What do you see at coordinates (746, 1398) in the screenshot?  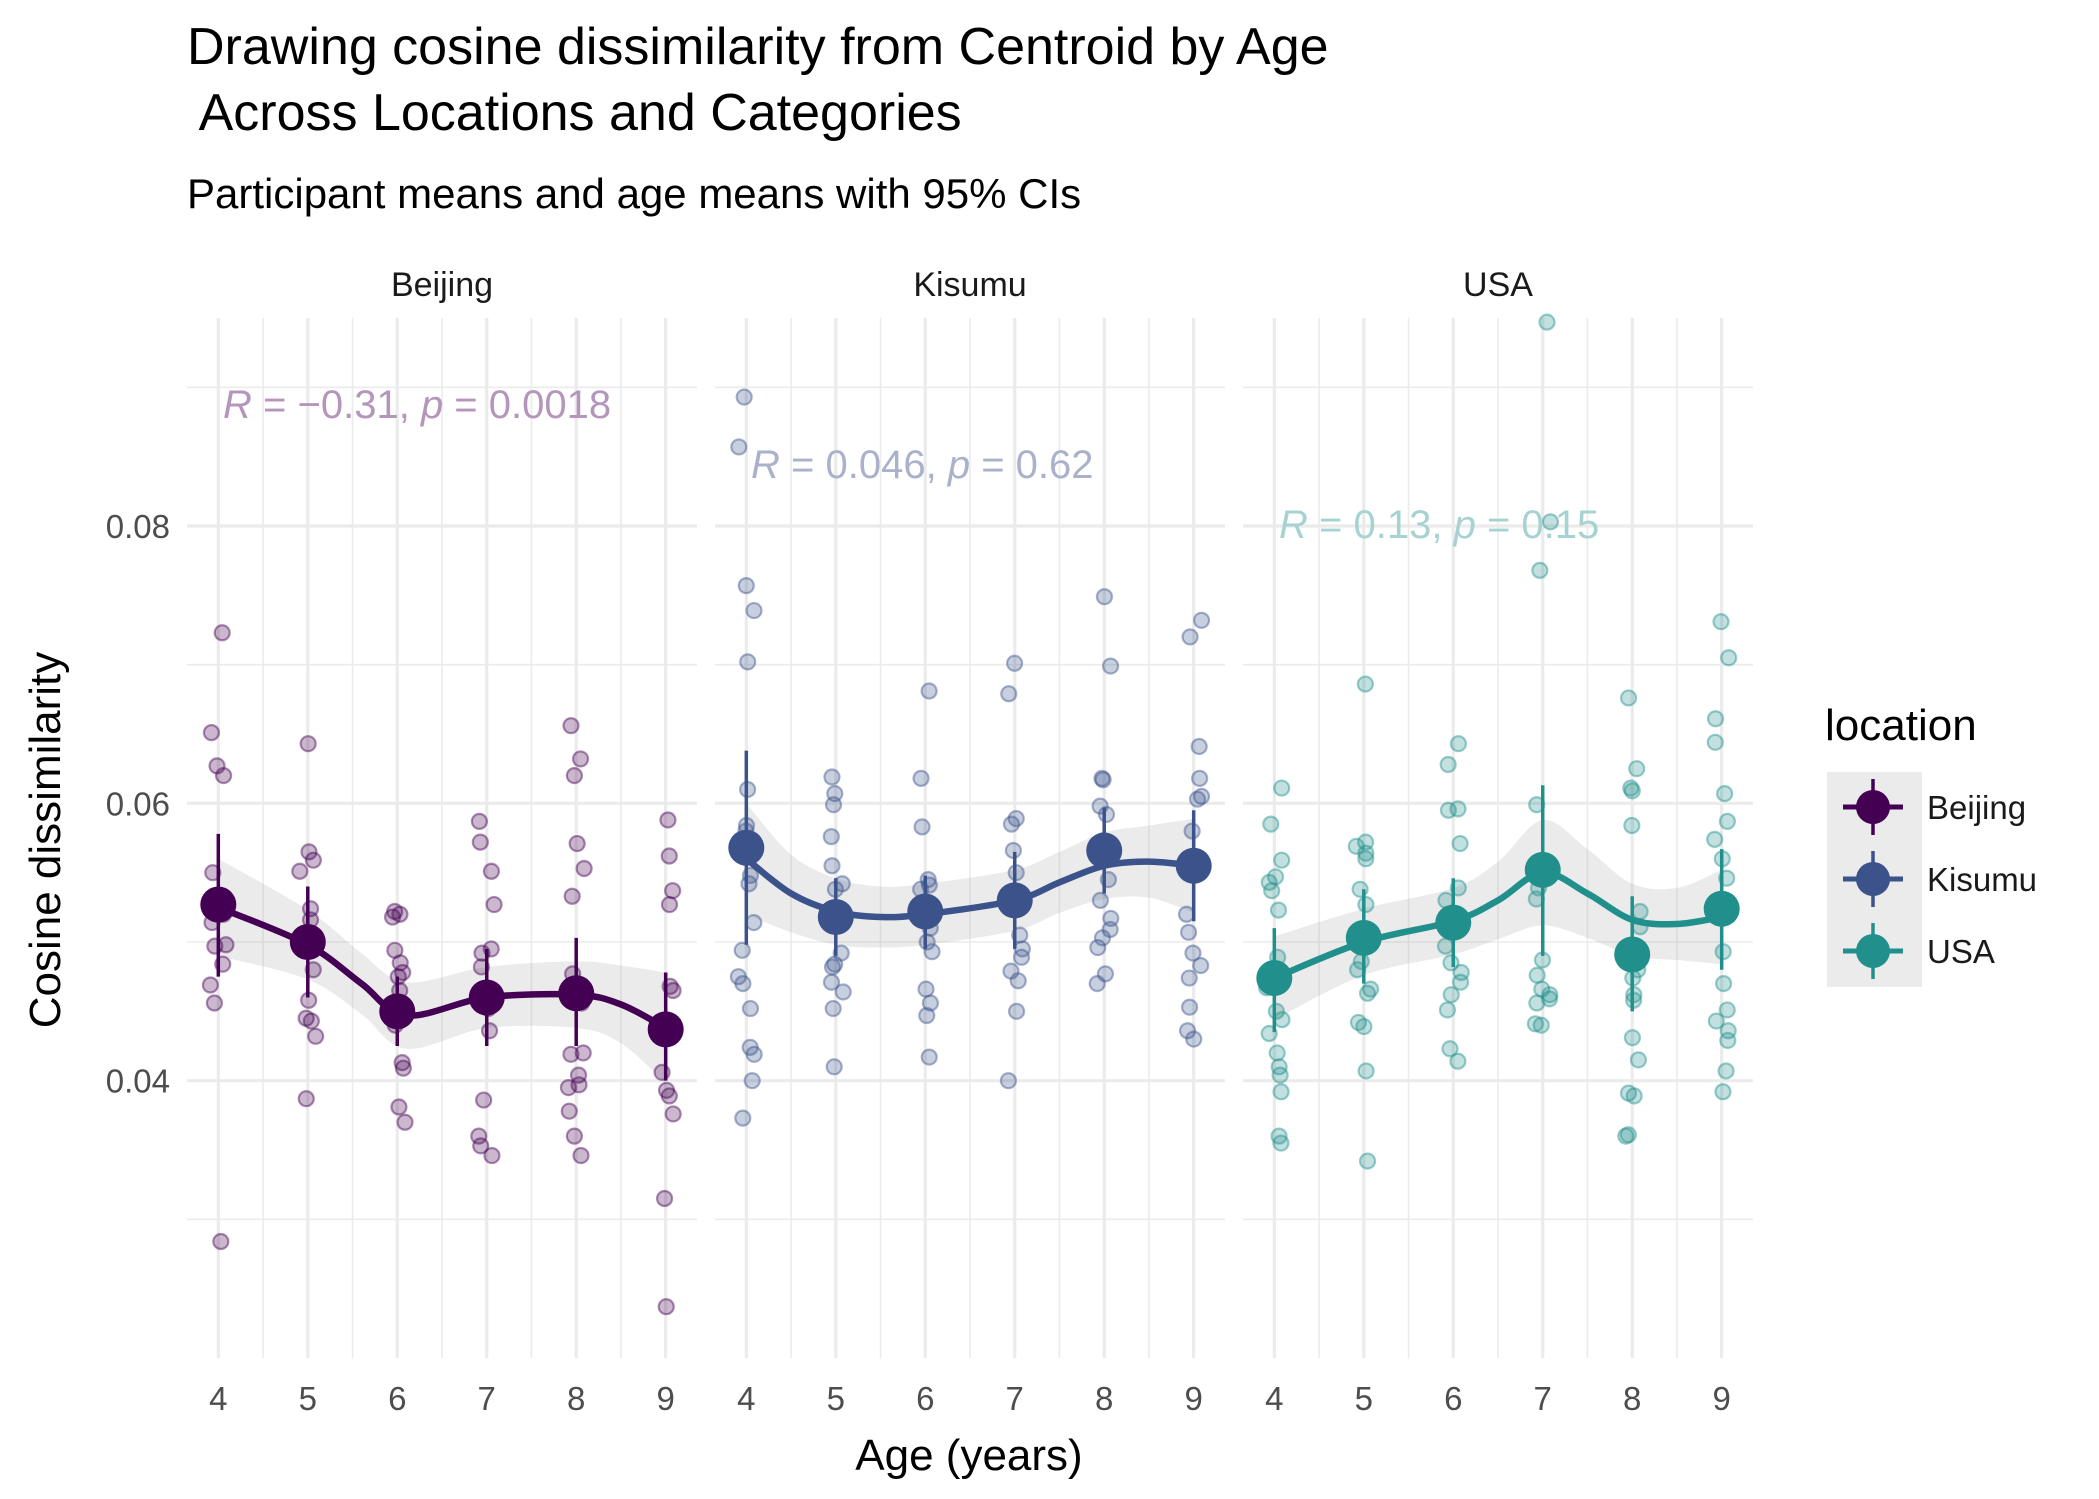 I see `x-tick-label: 4` at bounding box center [746, 1398].